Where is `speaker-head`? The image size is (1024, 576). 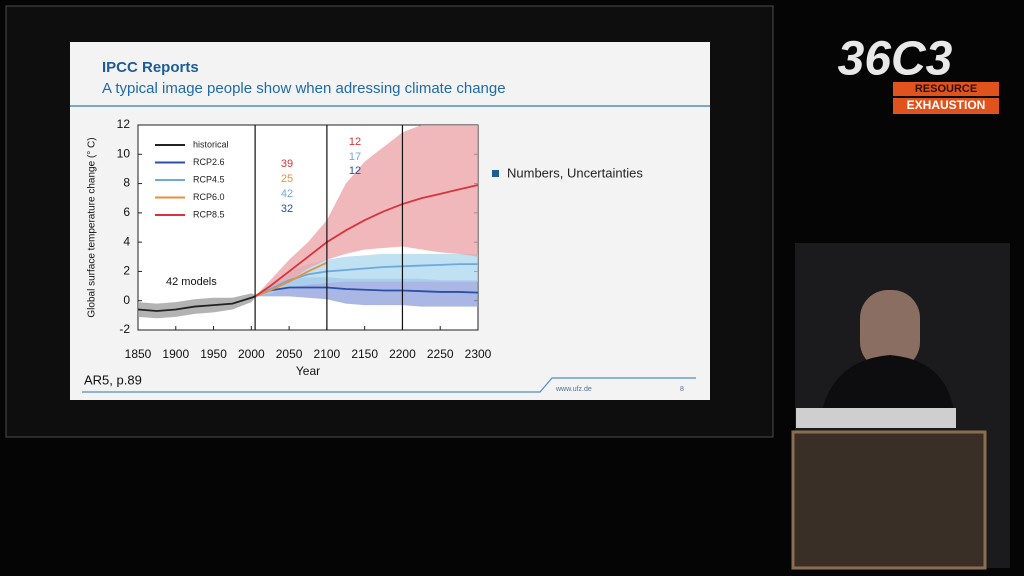
speaker-head is located at coordinates (890, 330).